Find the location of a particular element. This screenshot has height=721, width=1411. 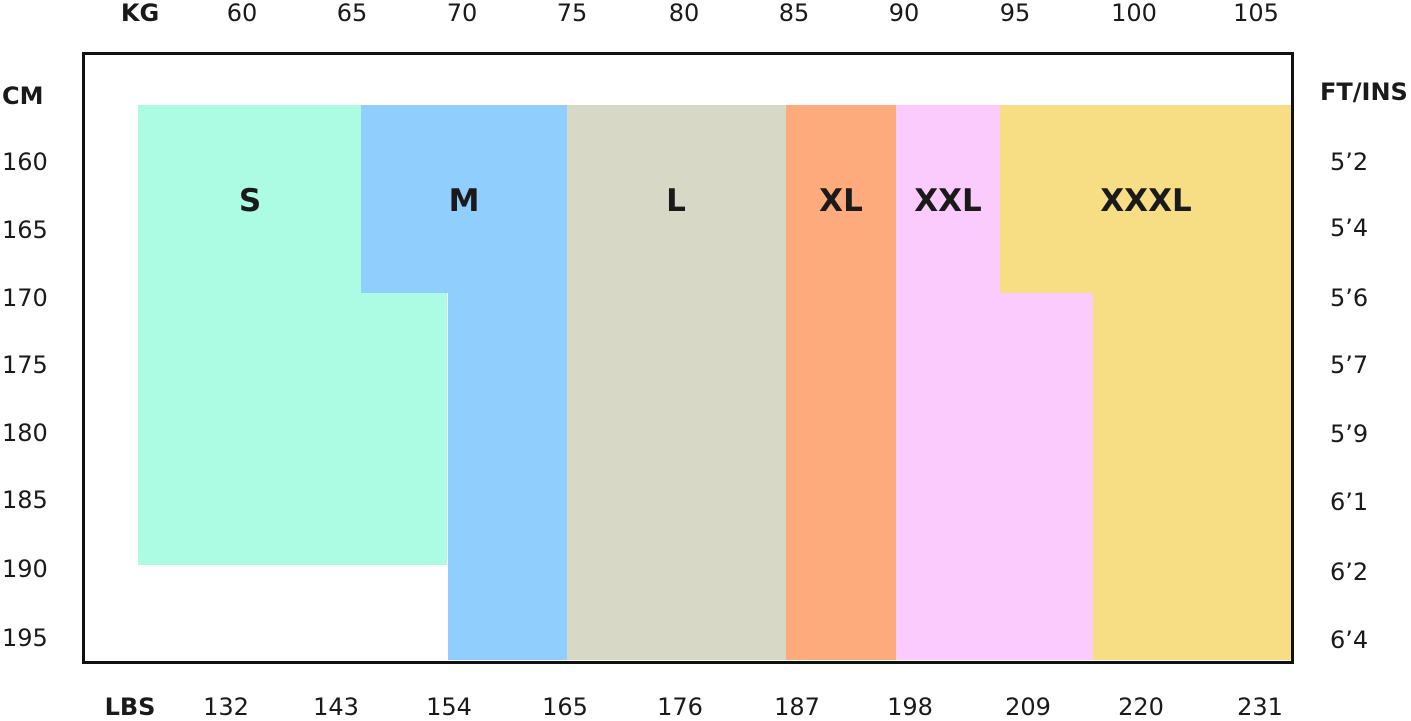

size-region-xl is located at coordinates (841, 382).